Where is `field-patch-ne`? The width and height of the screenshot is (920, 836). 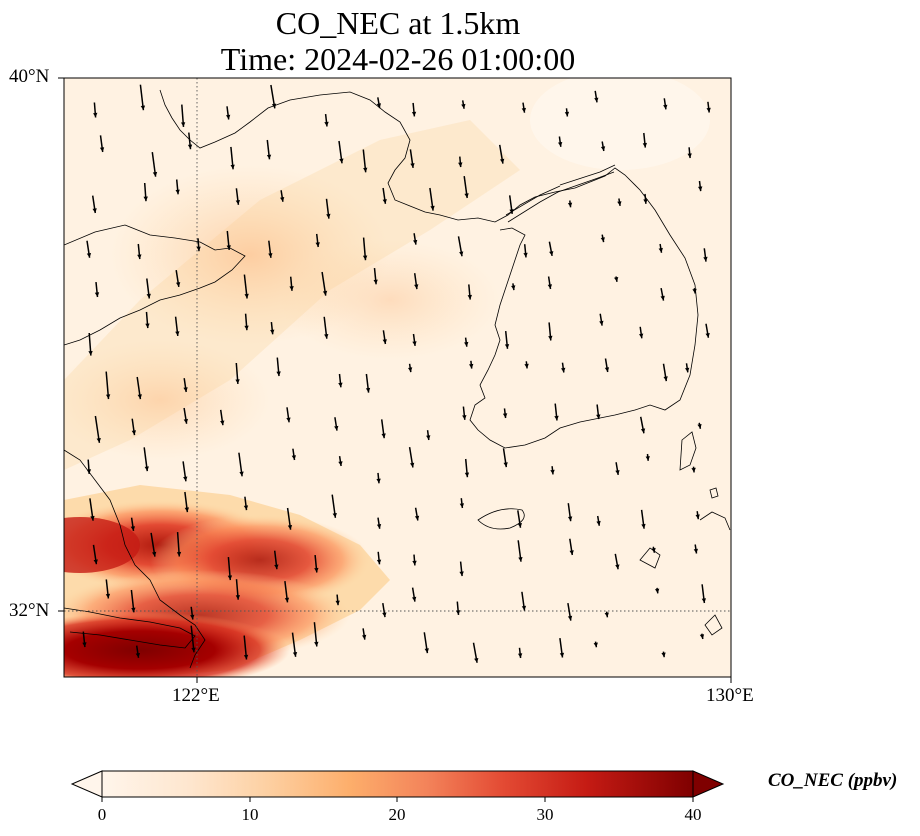 field-patch-ne is located at coordinates (620, 124).